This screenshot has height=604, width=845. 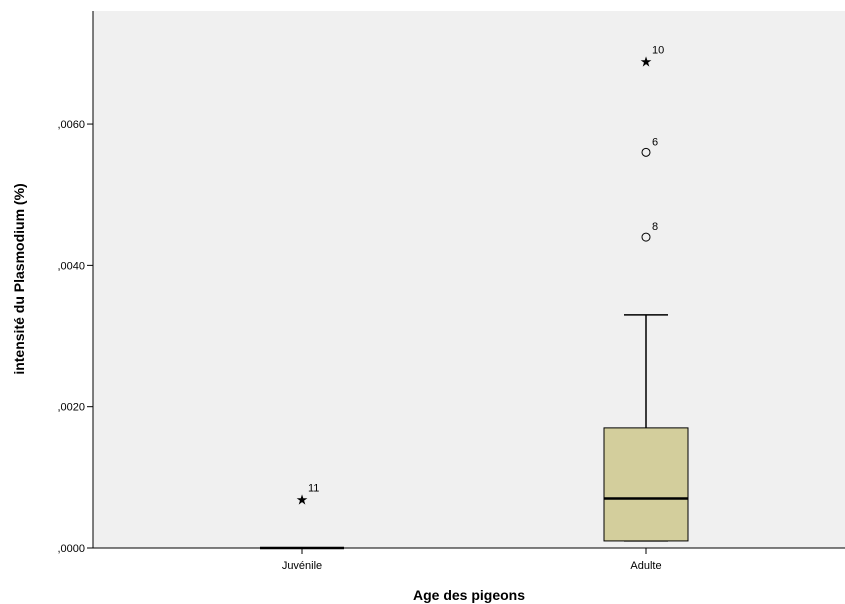 I want to click on x-axis-title: Age des pigeons, so click(x=469, y=595).